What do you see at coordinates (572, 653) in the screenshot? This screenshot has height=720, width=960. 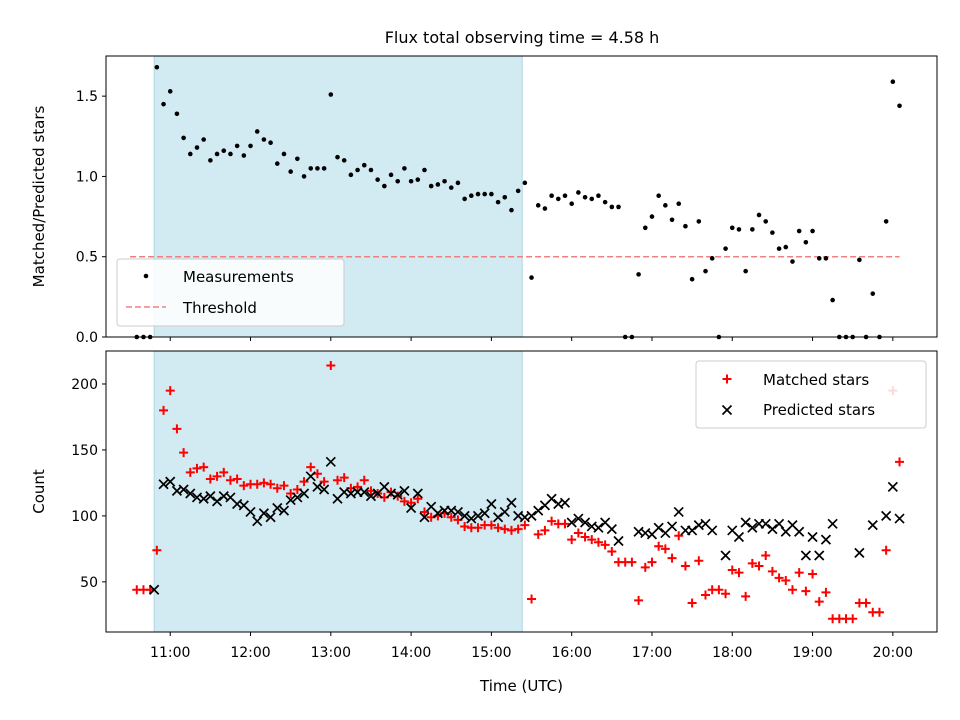 I see `x-tick-label: 16:00` at bounding box center [572, 653].